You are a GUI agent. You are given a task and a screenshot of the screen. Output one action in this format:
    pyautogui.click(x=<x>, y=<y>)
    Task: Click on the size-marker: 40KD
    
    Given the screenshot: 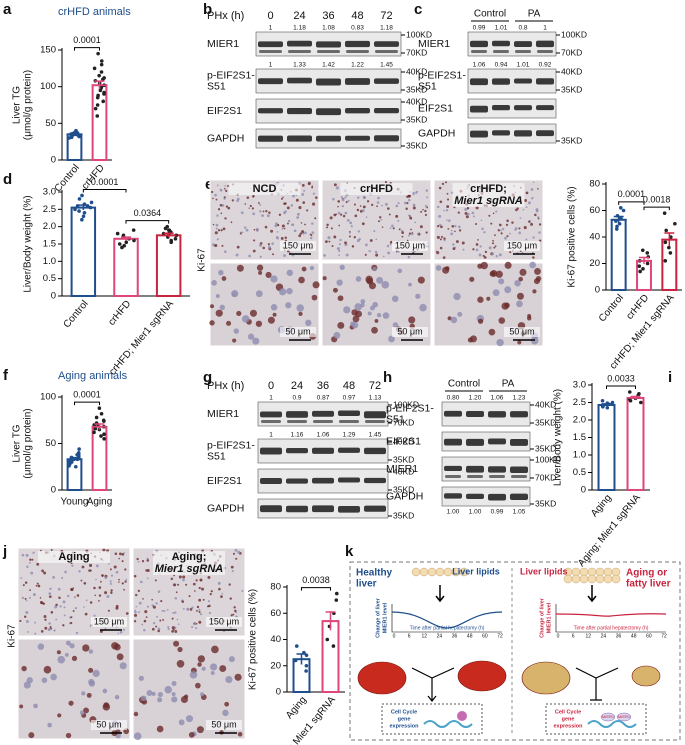 What is the action you would take?
    pyautogui.click(x=403, y=471)
    